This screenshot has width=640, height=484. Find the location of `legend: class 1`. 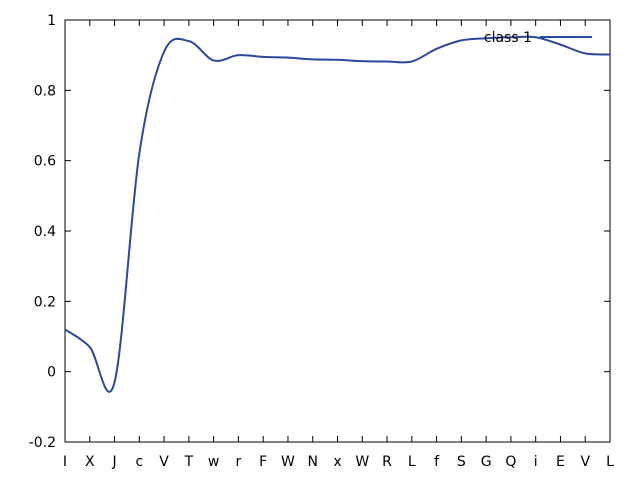

legend: class 1 is located at coordinates (538, 38).